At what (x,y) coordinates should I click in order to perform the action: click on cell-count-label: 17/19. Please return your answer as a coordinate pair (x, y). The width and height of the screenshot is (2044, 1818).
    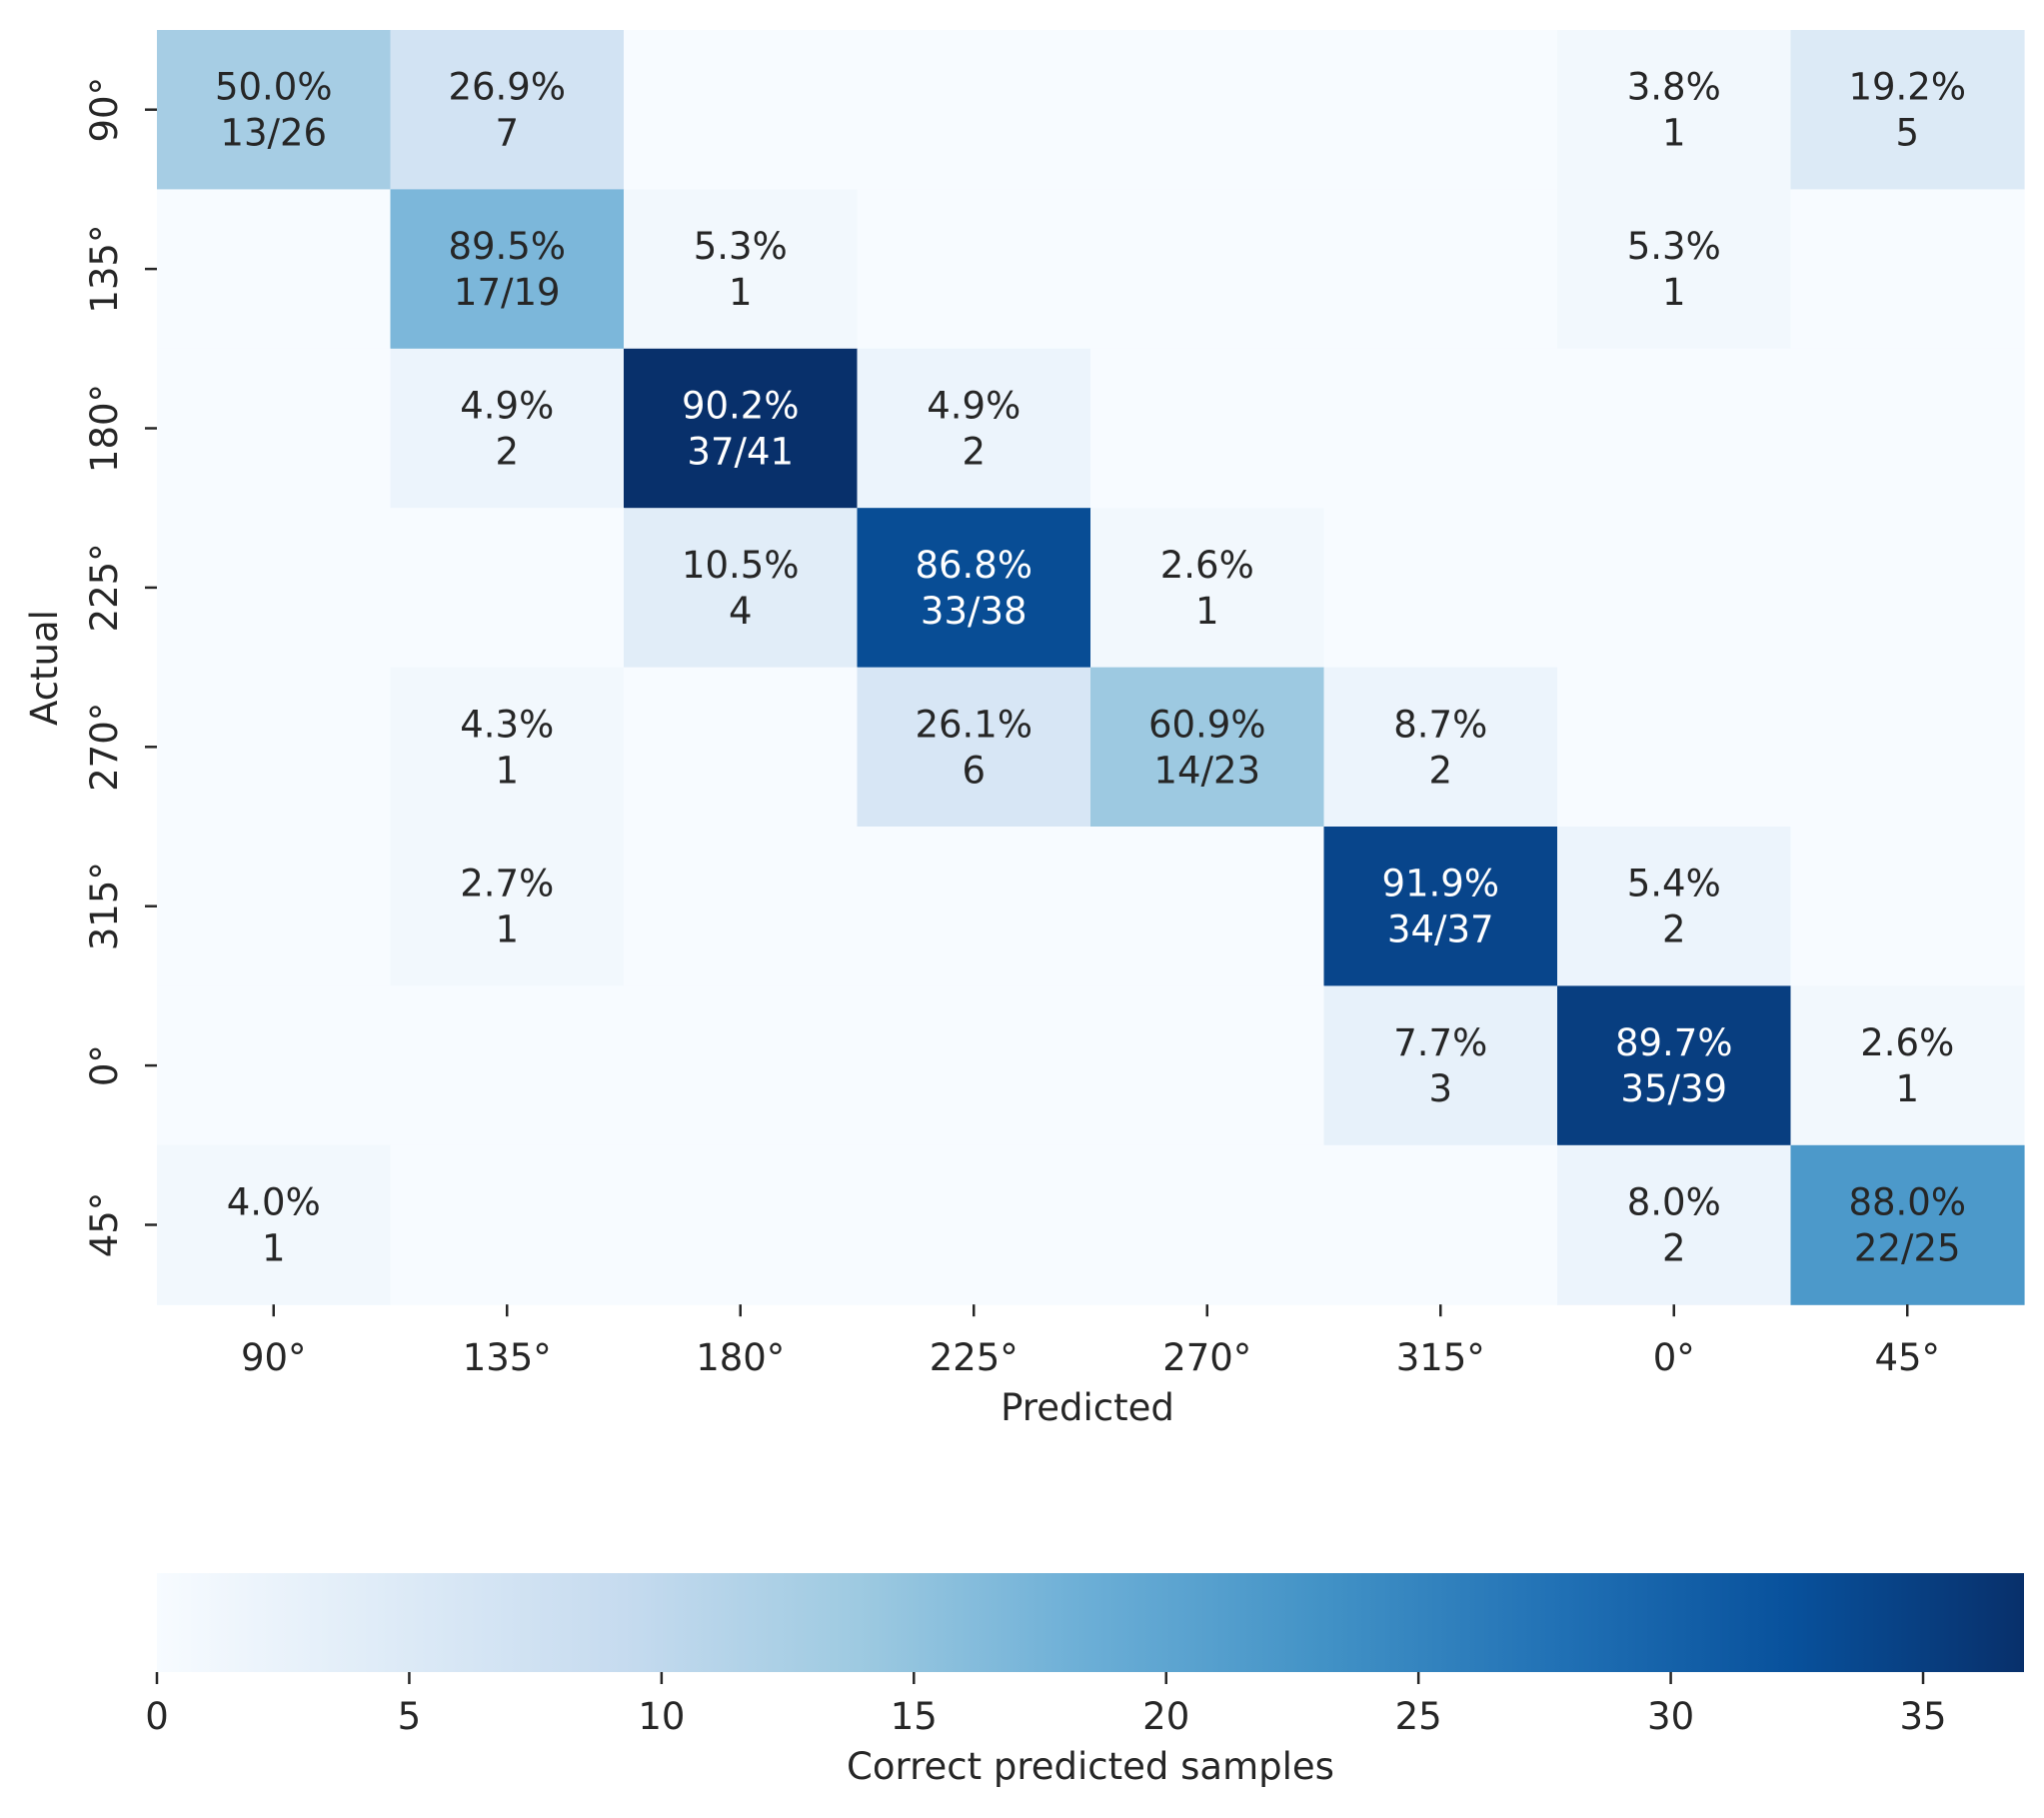
    Looking at the image, I should click on (507, 292).